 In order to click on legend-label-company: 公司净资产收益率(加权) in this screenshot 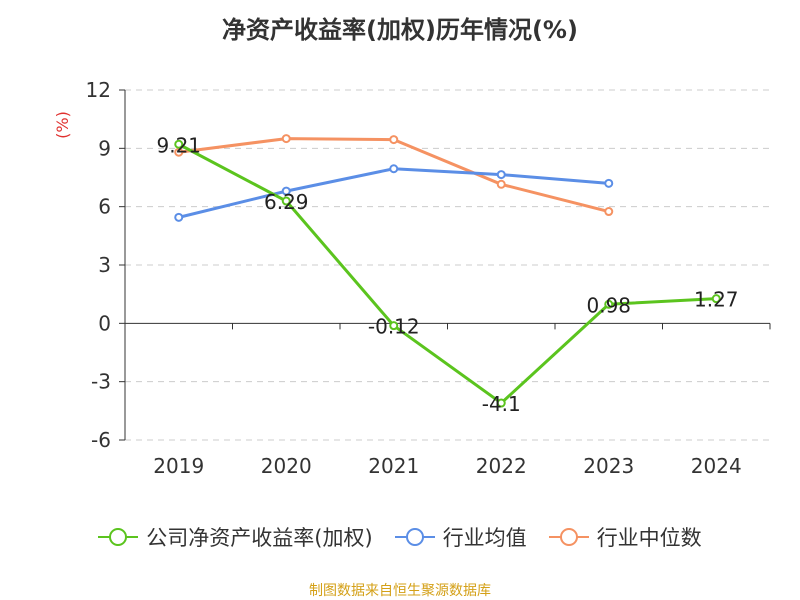, I will do `click(259, 538)`.